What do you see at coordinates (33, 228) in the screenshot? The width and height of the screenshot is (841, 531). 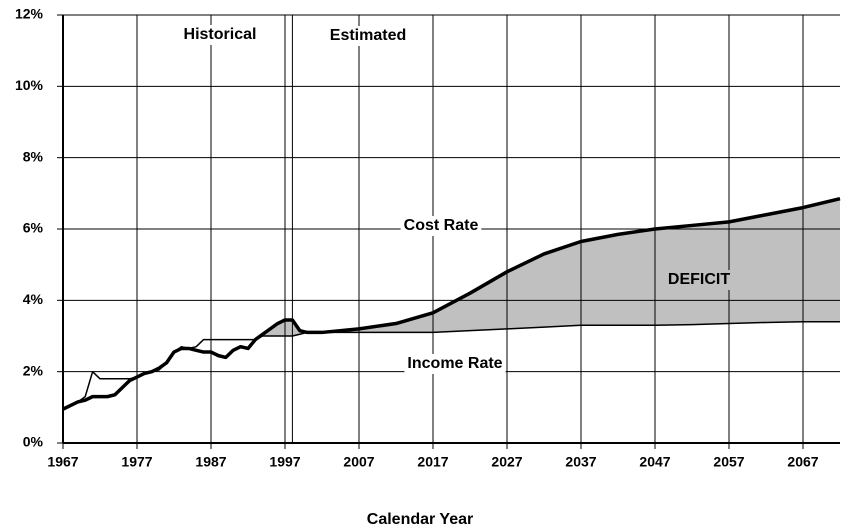 I see `y-tick-label: 6%` at bounding box center [33, 228].